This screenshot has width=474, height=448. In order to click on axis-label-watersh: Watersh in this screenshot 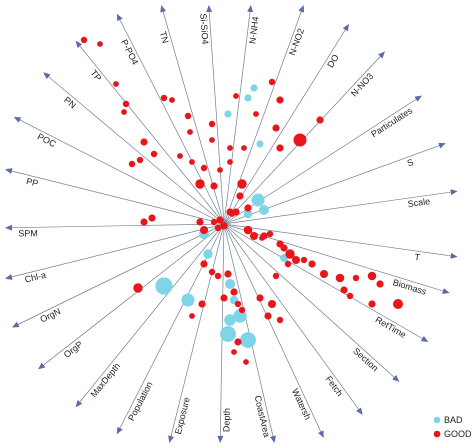, I will do `click(301, 404)`.